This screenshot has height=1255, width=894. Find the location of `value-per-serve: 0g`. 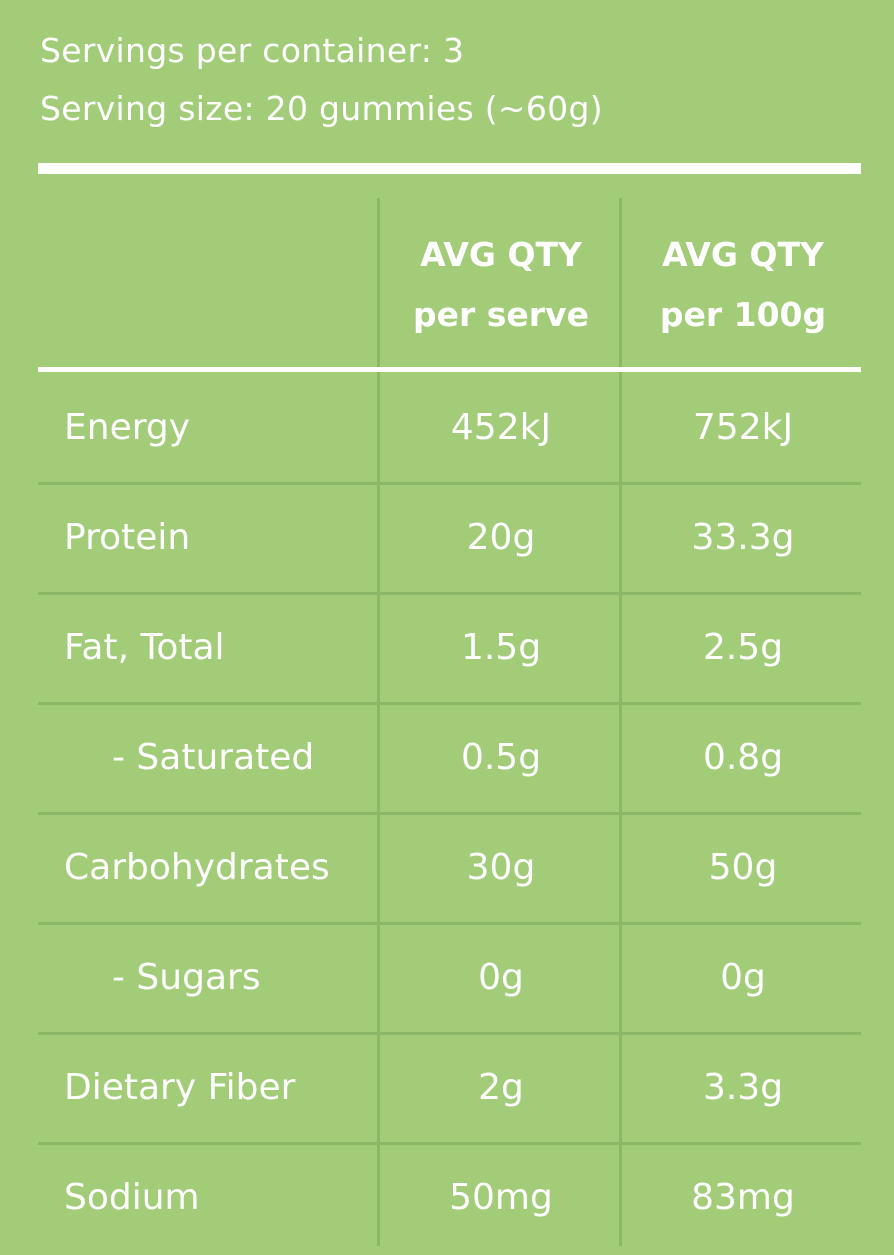

value-per-serve: 0g is located at coordinates (501, 977).